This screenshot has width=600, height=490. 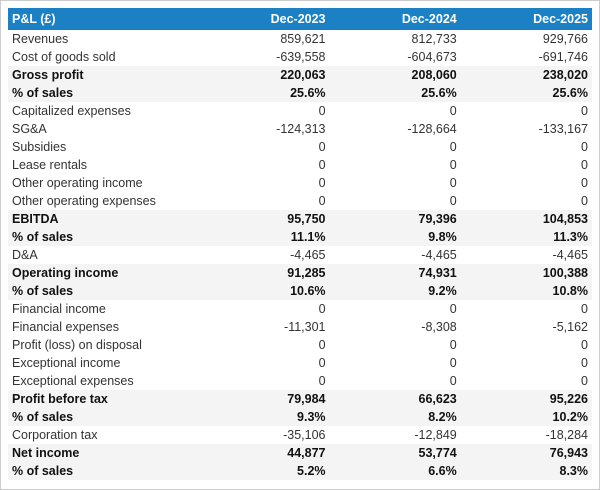 What do you see at coordinates (395, 273) in the screenshot?
I see `row-value: 74,931` at bounding box center [395, 273].